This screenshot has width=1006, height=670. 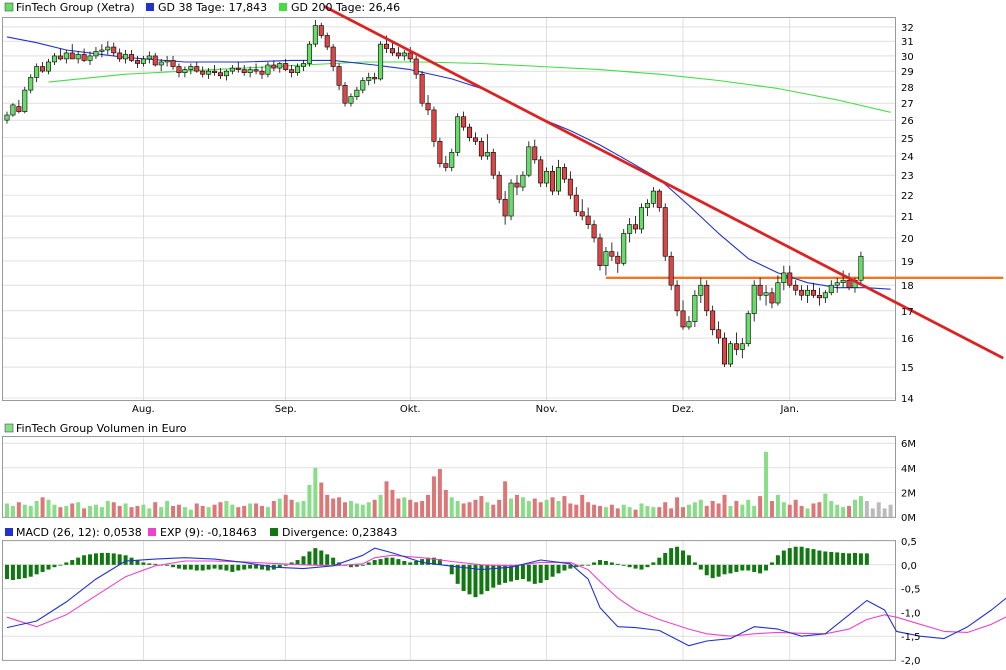 What do you see at coordinates (907, 399) in the screenshot?
I see `price-y-tick: 14` at bounding box center [907, 399].